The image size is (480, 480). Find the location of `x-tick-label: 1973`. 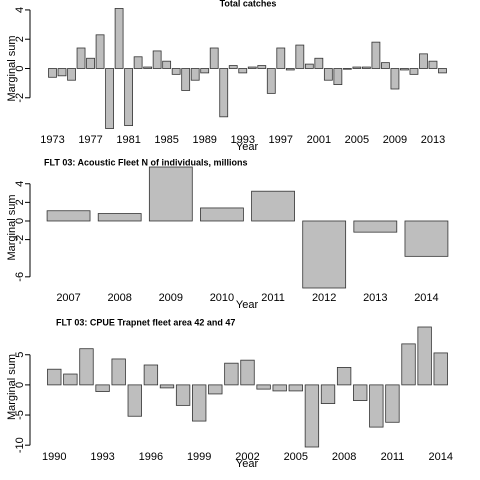

x-tick-label: 1973 is located at coordinates (52, 140).